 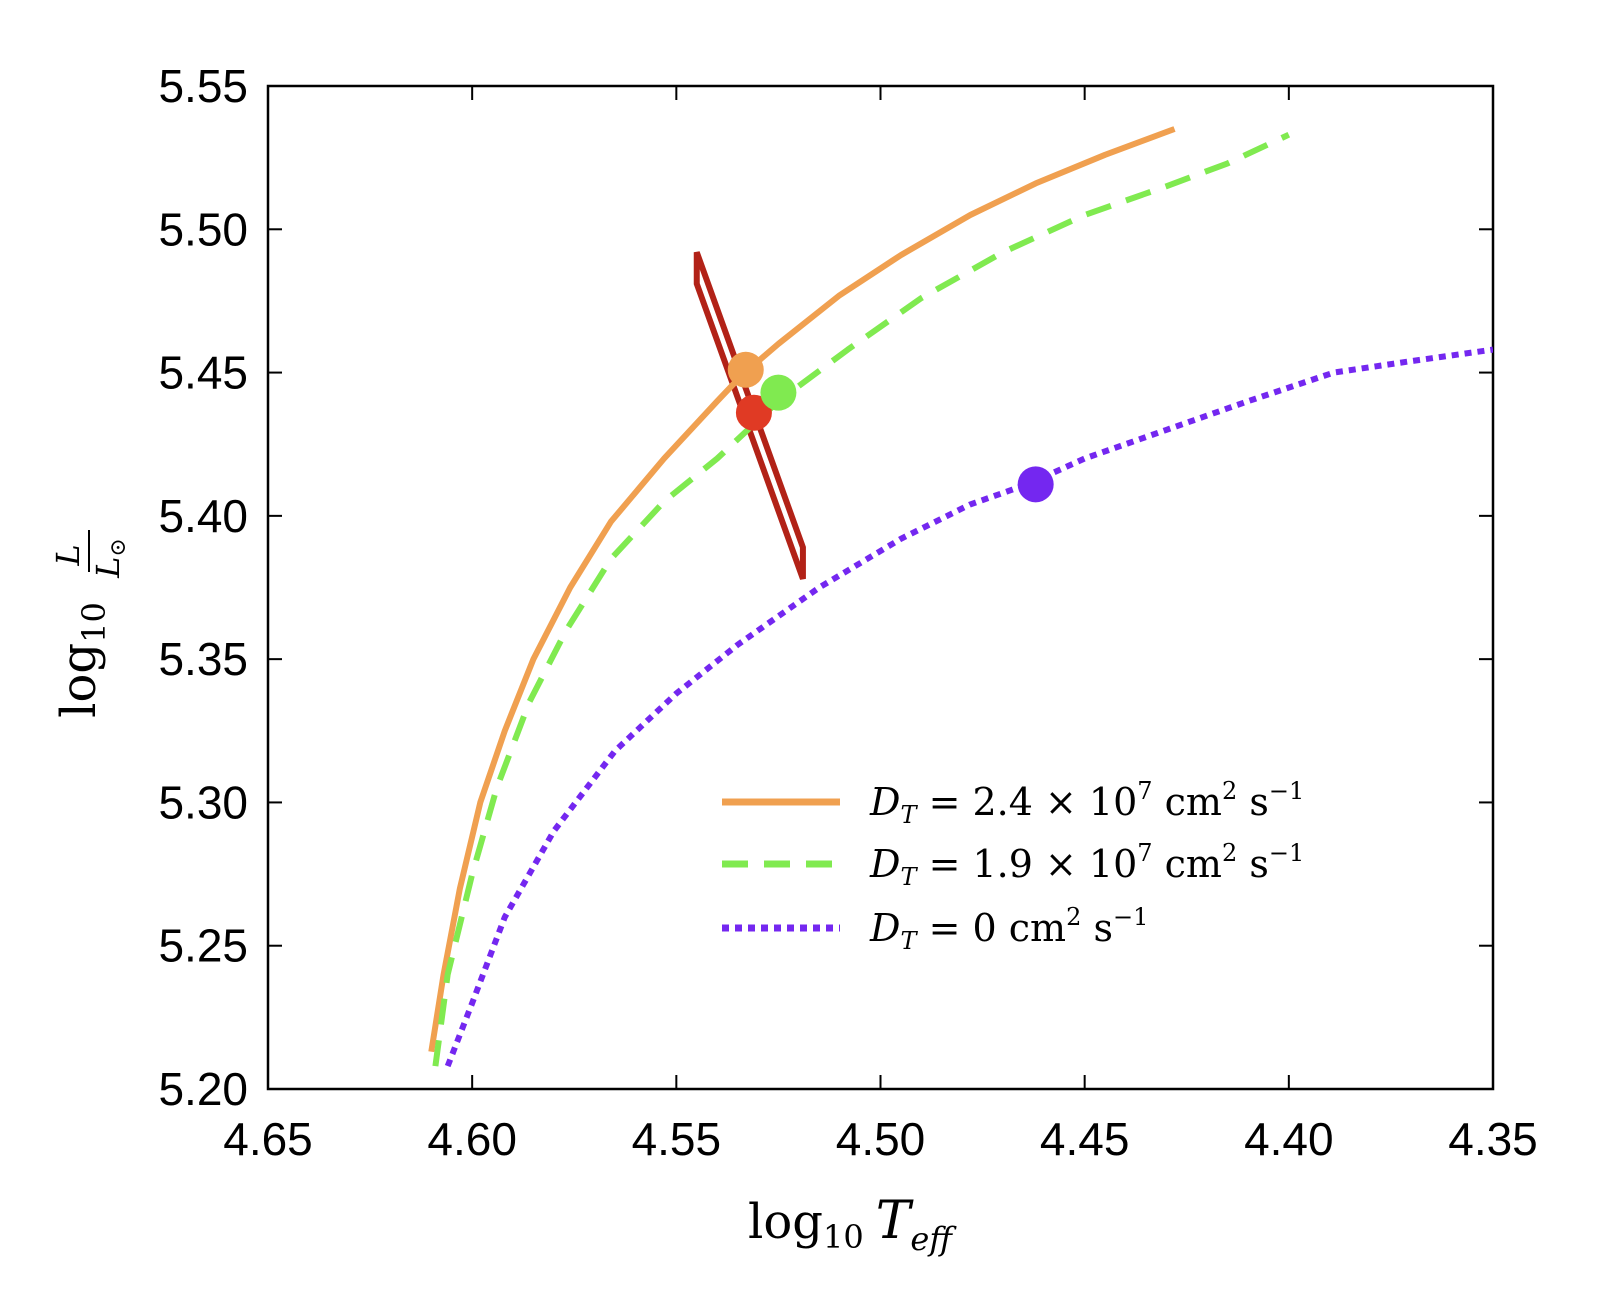 What do you see at coordinates (745, 369) in the screenshot?
I see `marker-orange` at bounding box center [745, 369].